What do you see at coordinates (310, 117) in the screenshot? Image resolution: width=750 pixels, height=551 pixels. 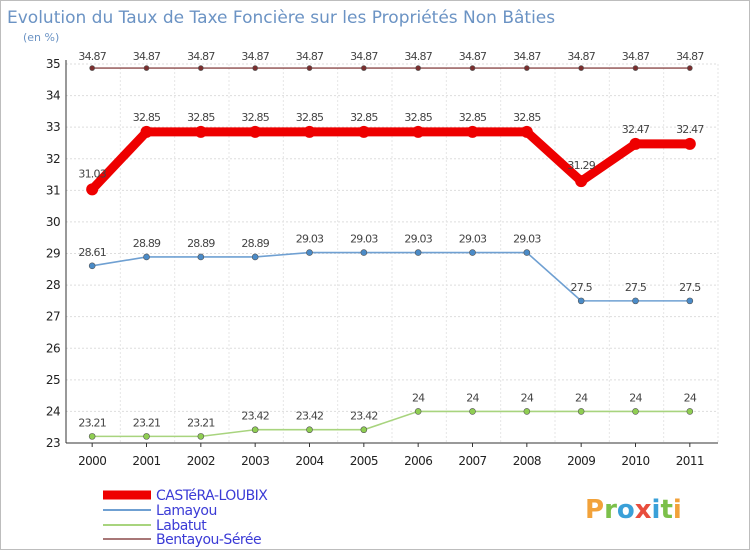 I see `data-label-cast-ra-loubix-2004: 32.85` at bounding box center [310, 117].